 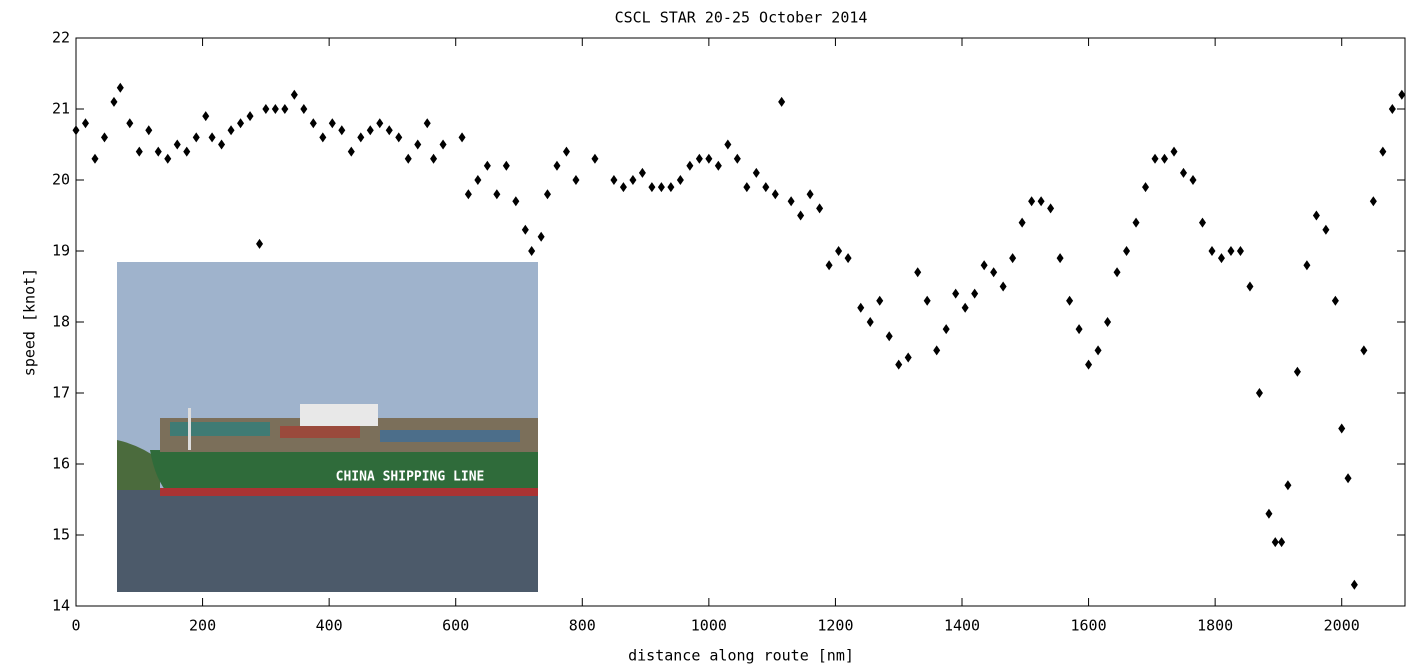 What do you see at coordinates (410, 477) in the screenshot?
I see `ship-text: CHINA SHIPPING LINE` at bounding box center [410, 477].